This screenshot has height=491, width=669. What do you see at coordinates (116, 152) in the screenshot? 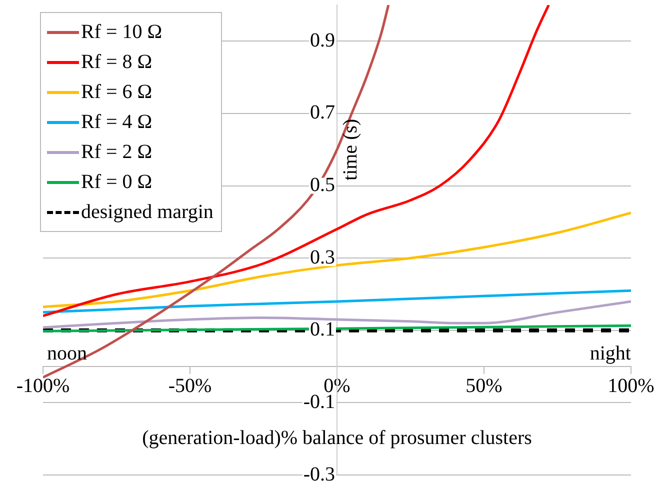
I see `legend-label: Rf = 2 Ω` at bounding box center [116, 152].